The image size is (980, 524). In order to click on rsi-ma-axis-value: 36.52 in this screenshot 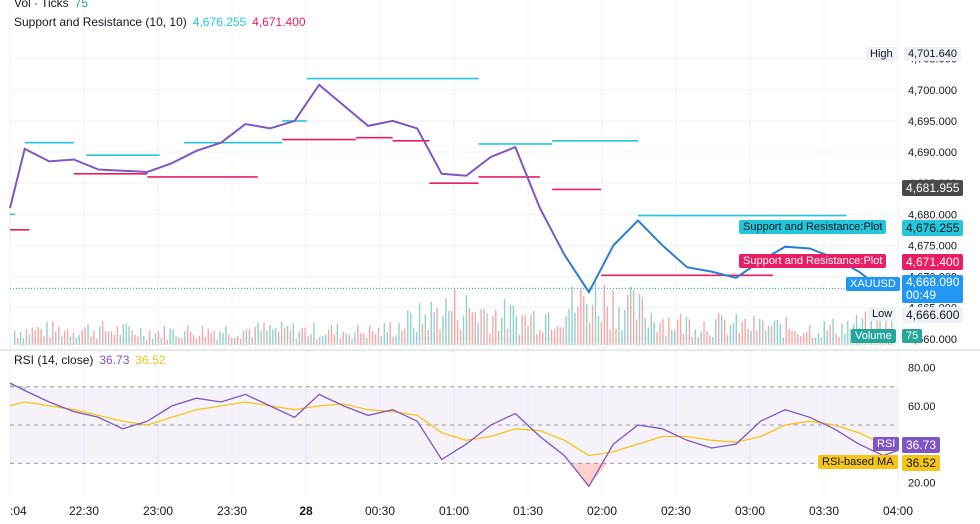, I will do `click(921, 463)`.